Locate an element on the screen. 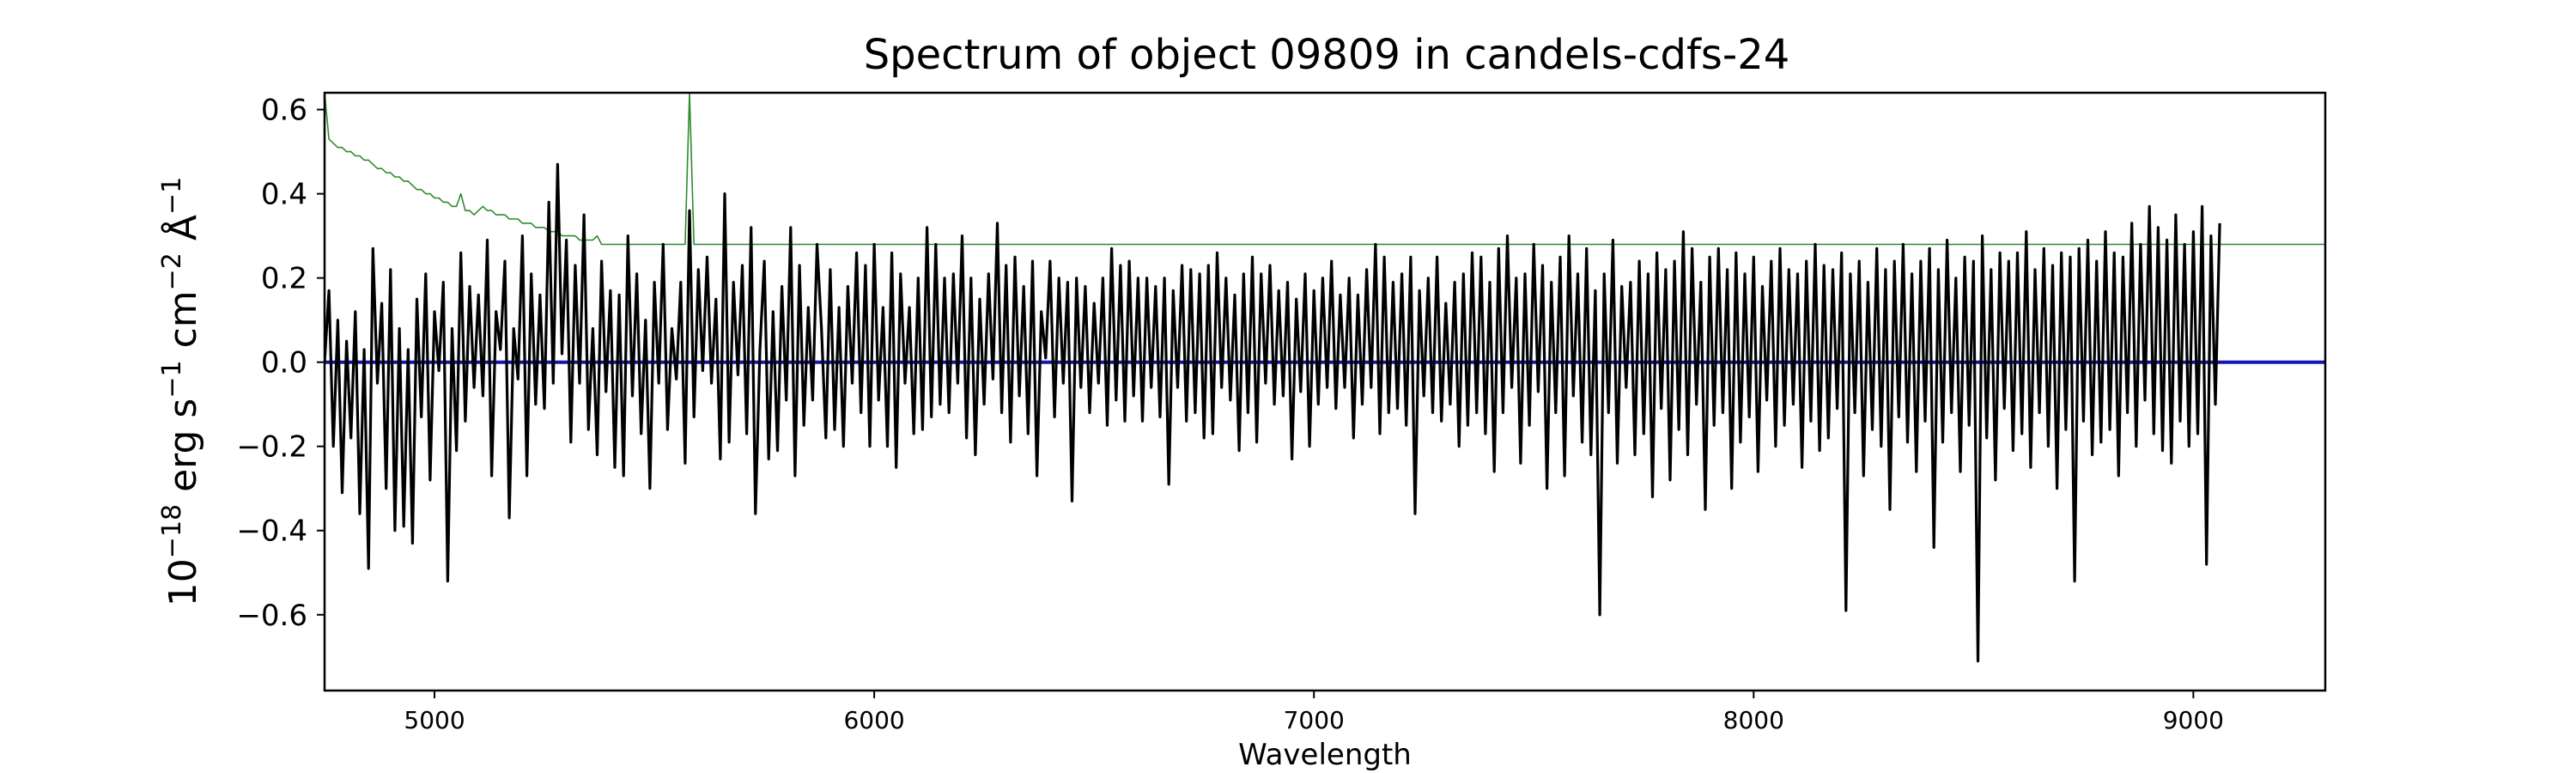 Image resolution: width=2576 pixels, height=773 pixels. x-tick-label: 7000 is located at coordinates (1314, 720).